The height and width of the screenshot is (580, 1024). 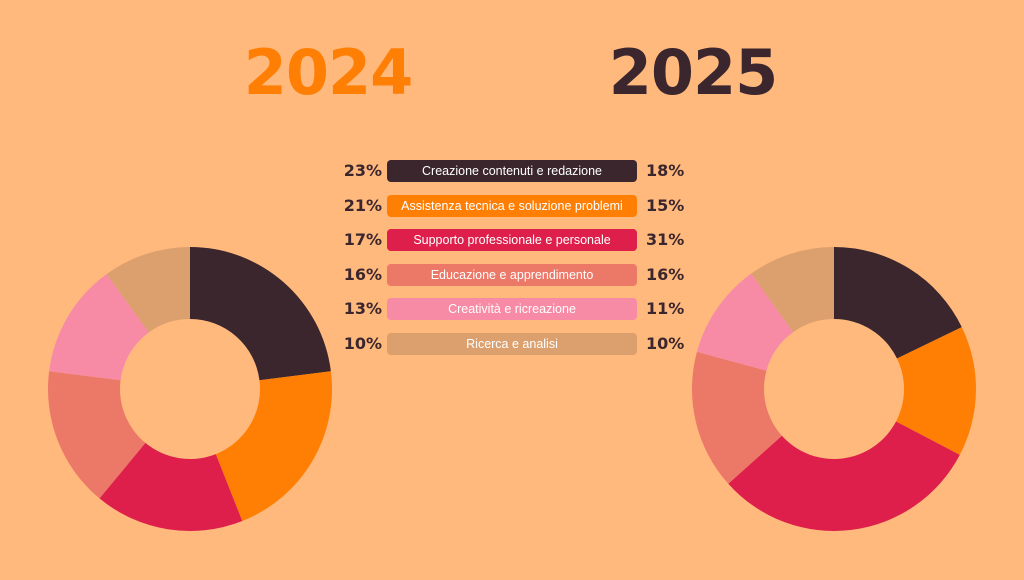 I want to click on pct-2024-label: 17%, so click(x=362, y=240).